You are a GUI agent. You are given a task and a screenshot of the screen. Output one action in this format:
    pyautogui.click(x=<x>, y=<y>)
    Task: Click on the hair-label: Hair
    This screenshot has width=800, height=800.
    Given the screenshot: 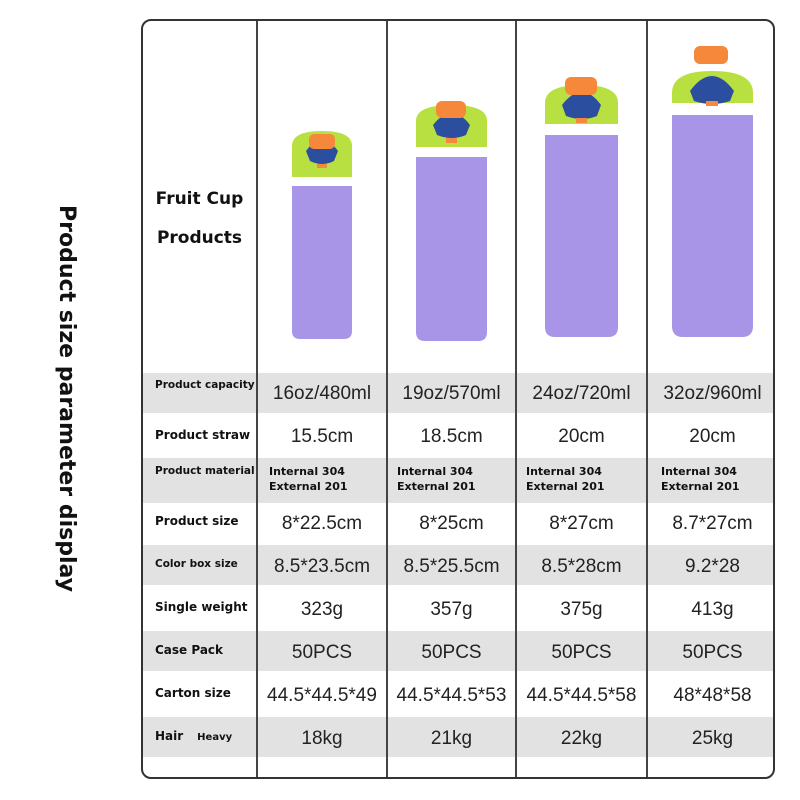 What is the action you would take?
    pyautogui.click(x=169, y=736)
    